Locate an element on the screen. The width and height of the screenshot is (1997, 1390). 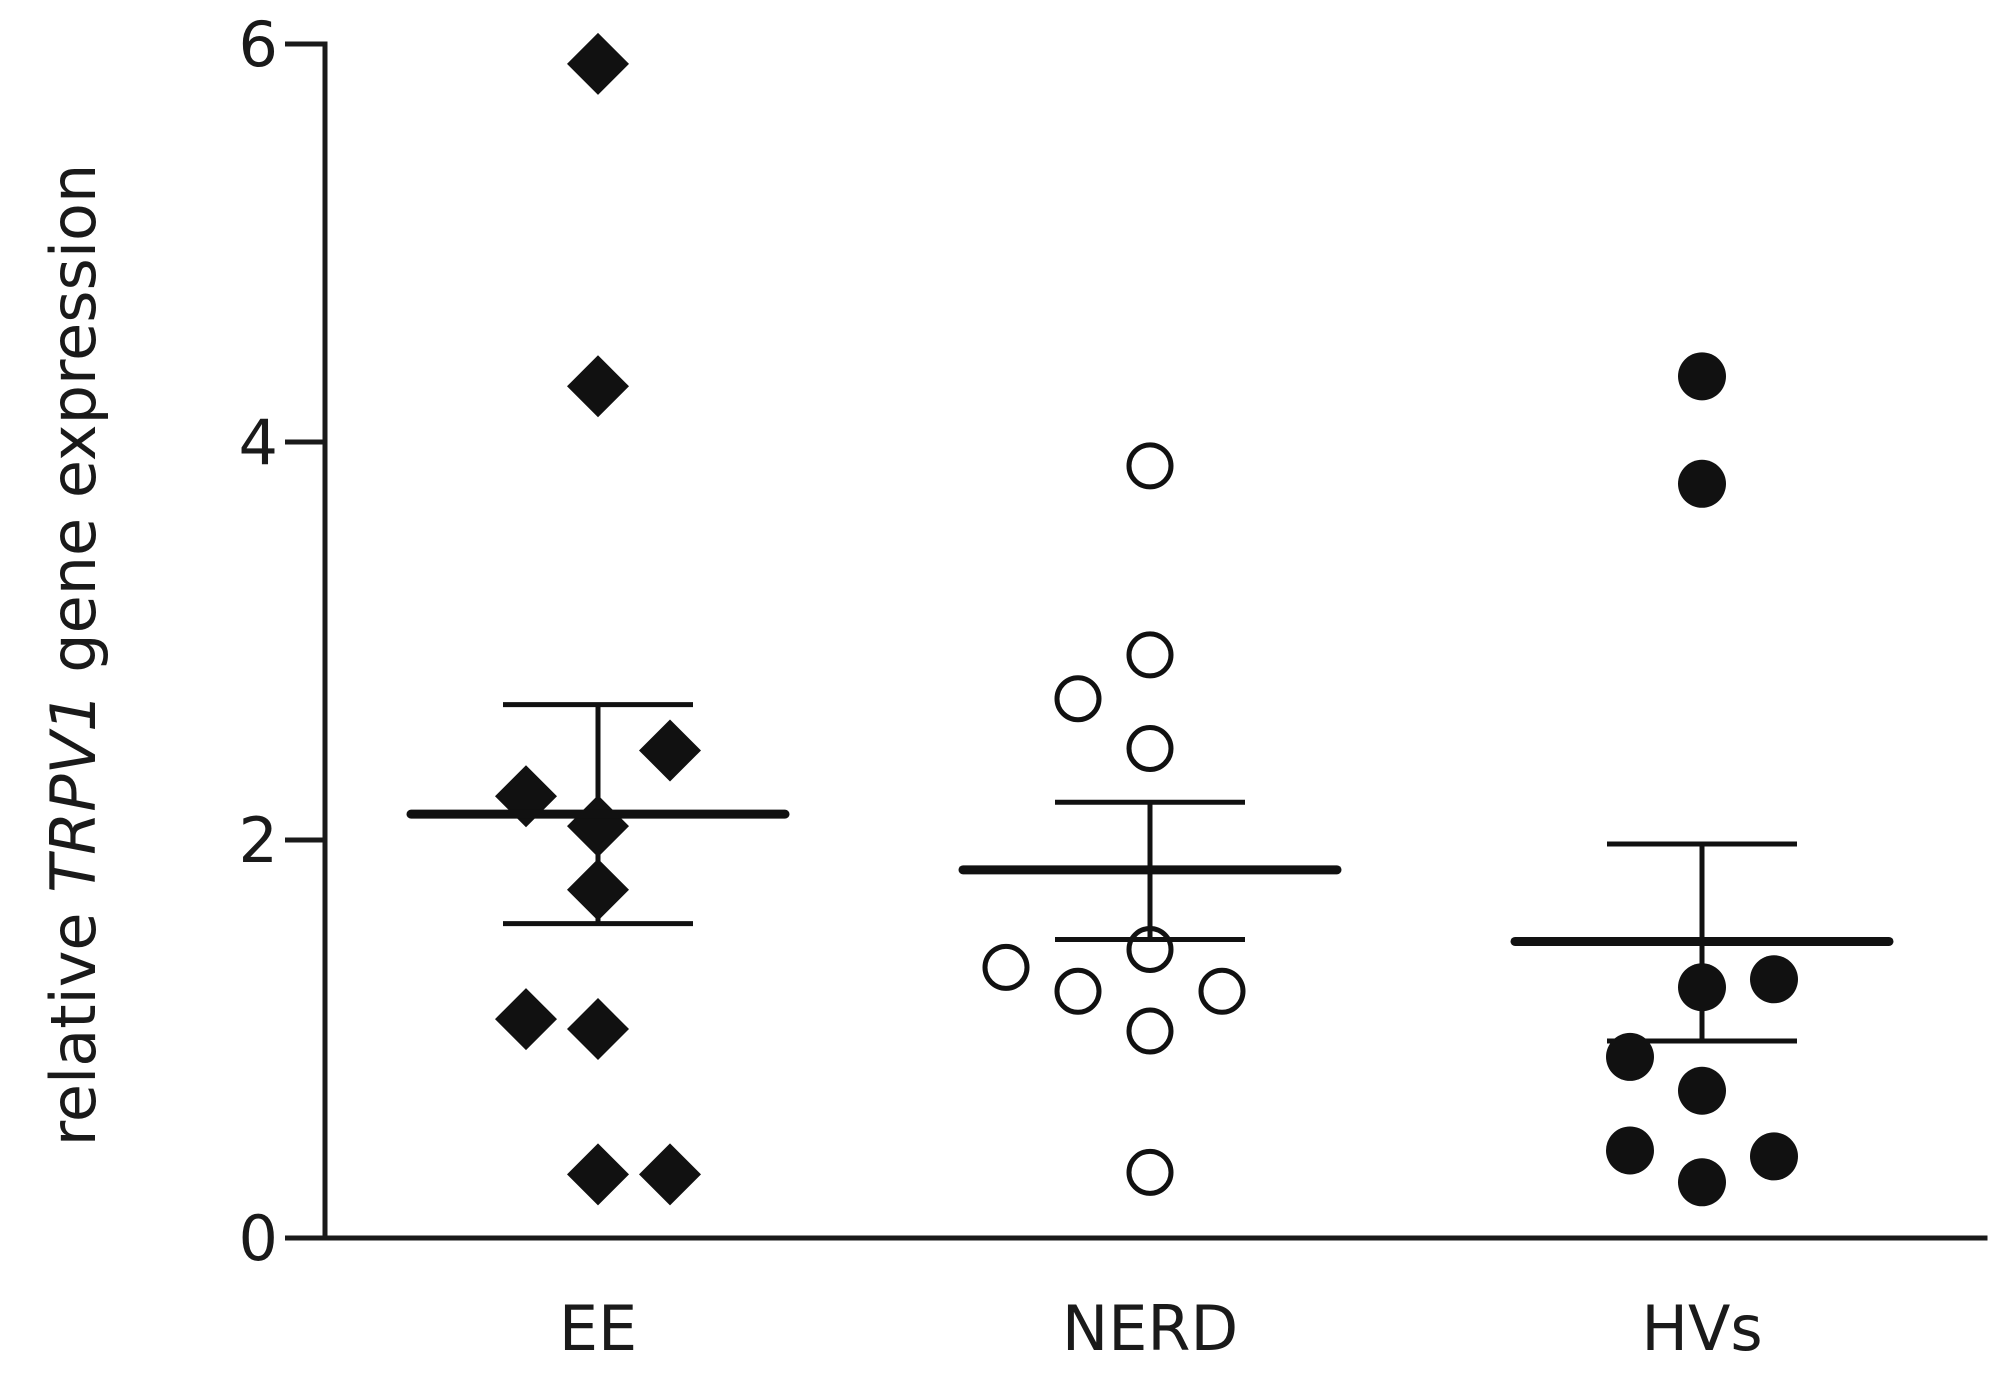
group-nerd is located at coordinates (1150, 819).